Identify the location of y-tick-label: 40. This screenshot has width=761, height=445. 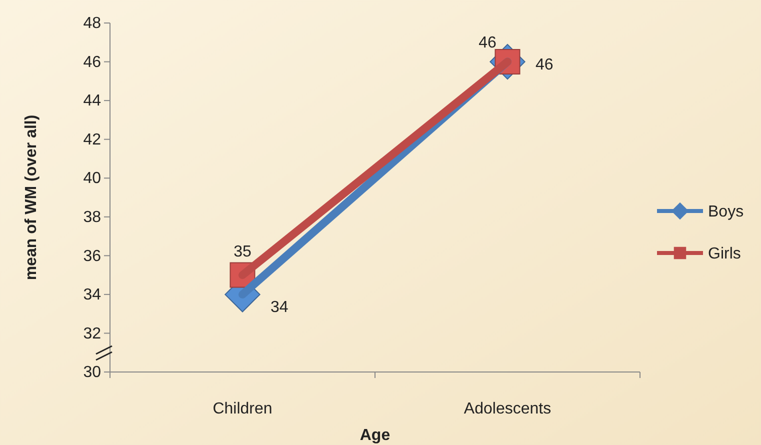
(92, 179).